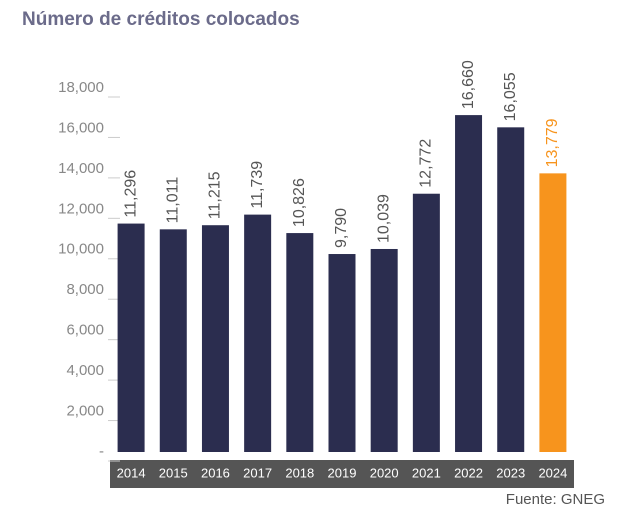  Describe the element at coordinates (101, 451) in the screenshot. I see `y-tick-label: -` at that location.